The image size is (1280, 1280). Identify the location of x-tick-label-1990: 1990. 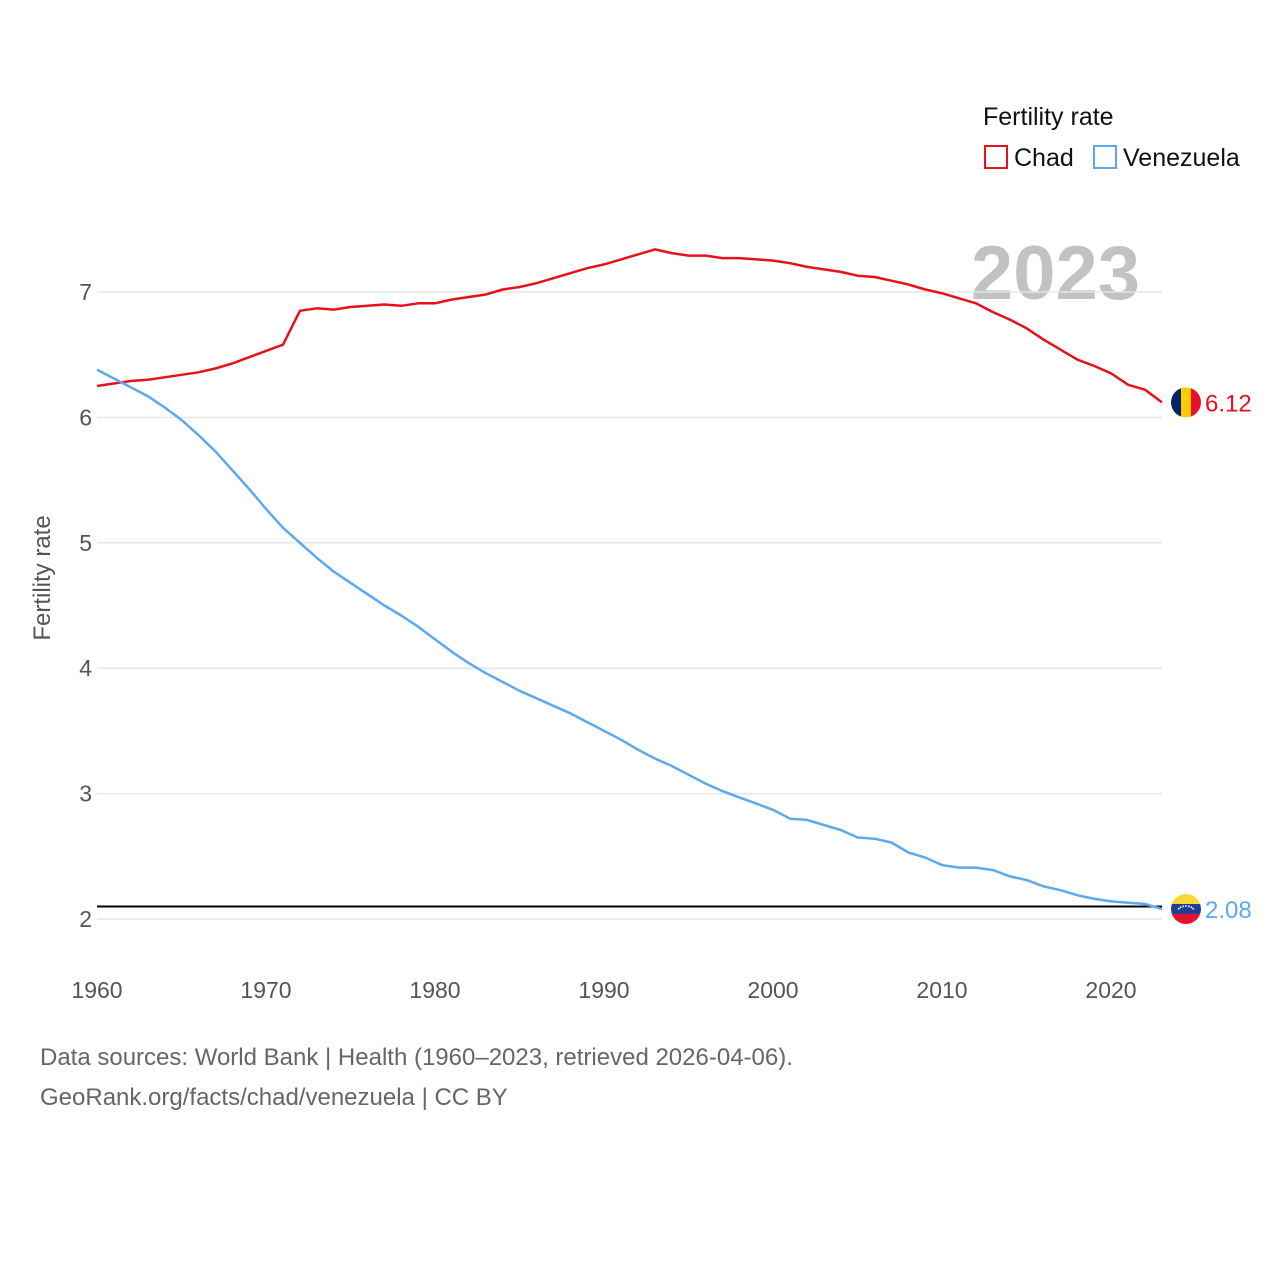
(603, 990).